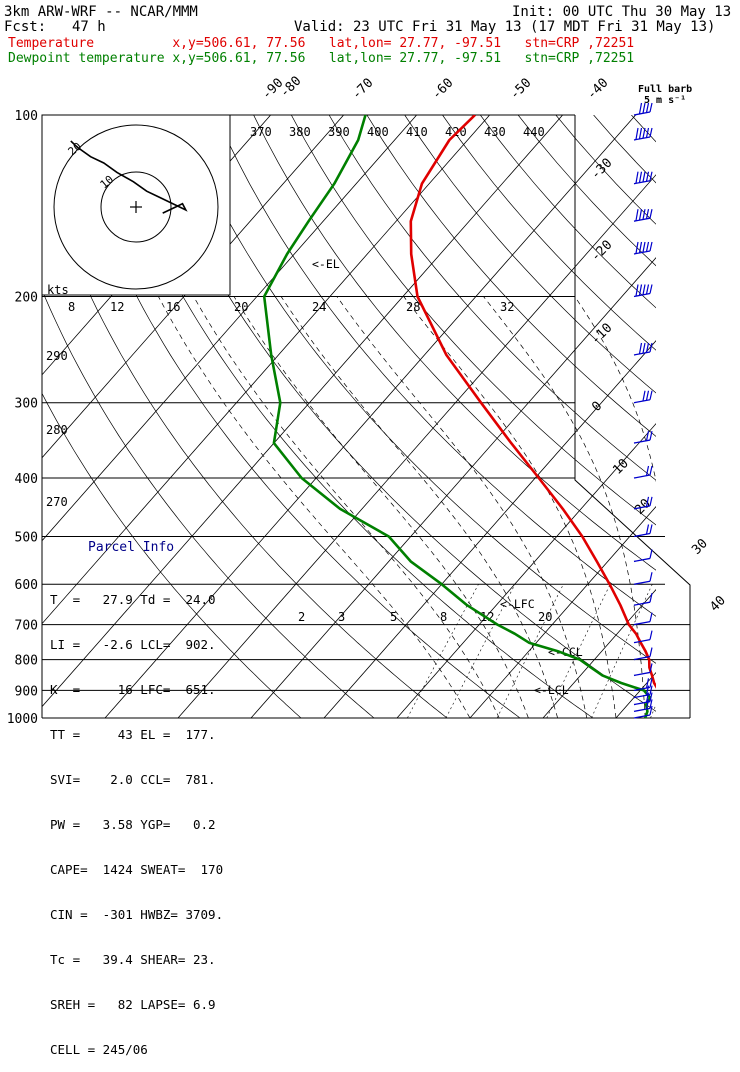 The height and width of the screenshot is (1072, 740). I want to click on theta-label: 400, so click(378, 132).